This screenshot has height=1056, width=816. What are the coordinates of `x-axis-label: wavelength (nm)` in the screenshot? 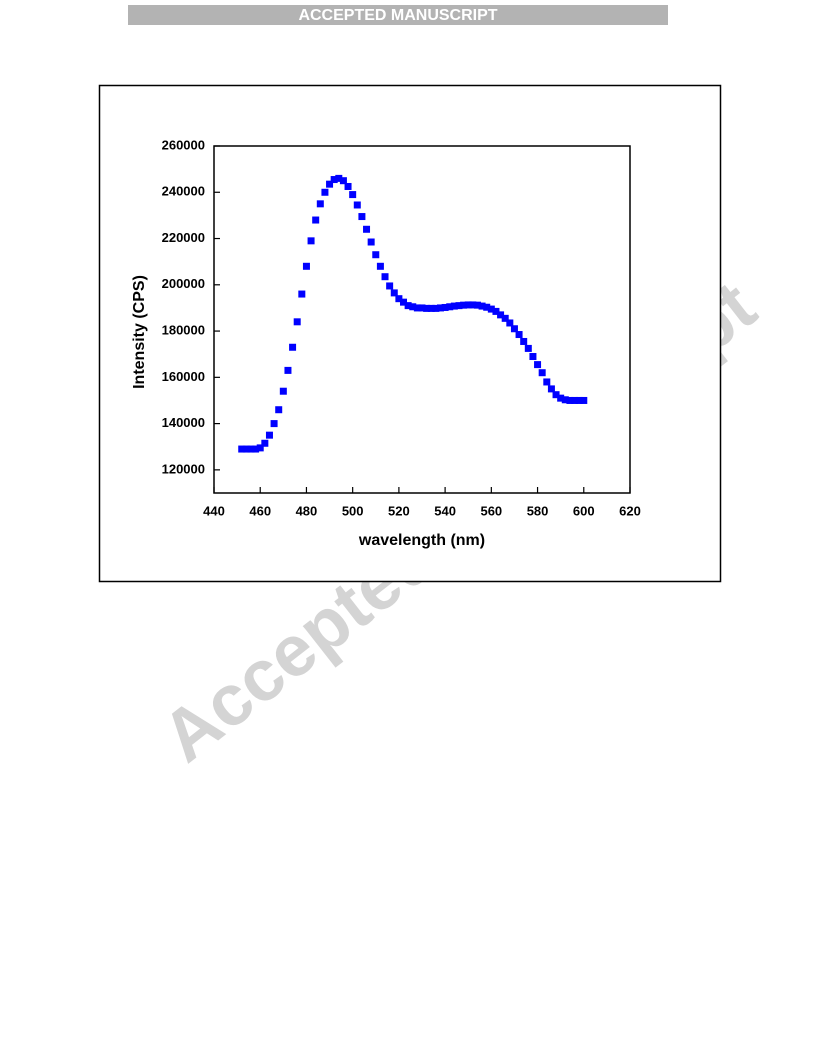 It's located at (421, 540).